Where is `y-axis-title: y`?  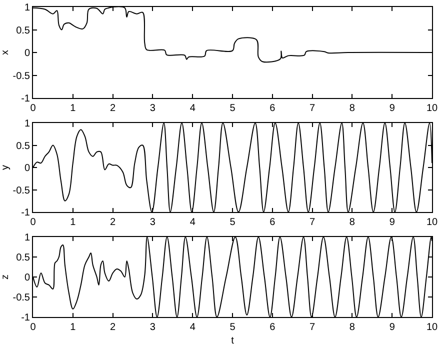 y-axis-title: y is located at coordinates (5, 167).